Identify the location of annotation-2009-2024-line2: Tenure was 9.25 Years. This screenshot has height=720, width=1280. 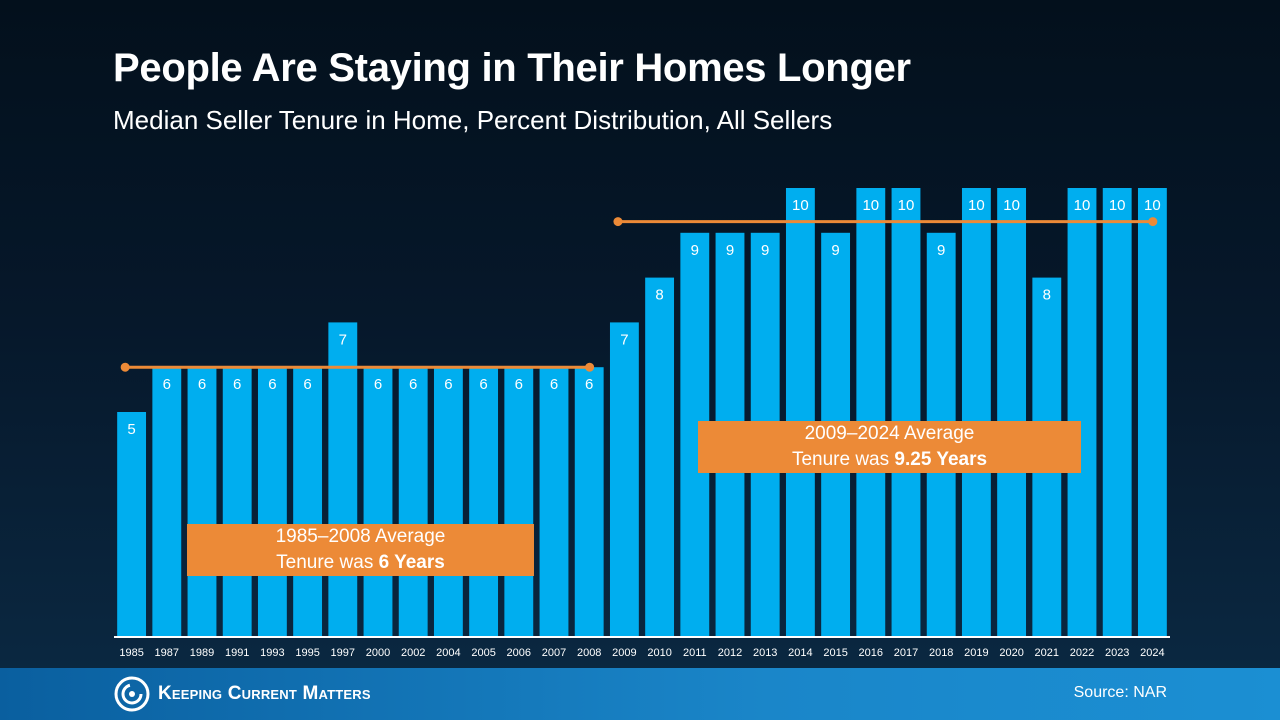
(889, 459).